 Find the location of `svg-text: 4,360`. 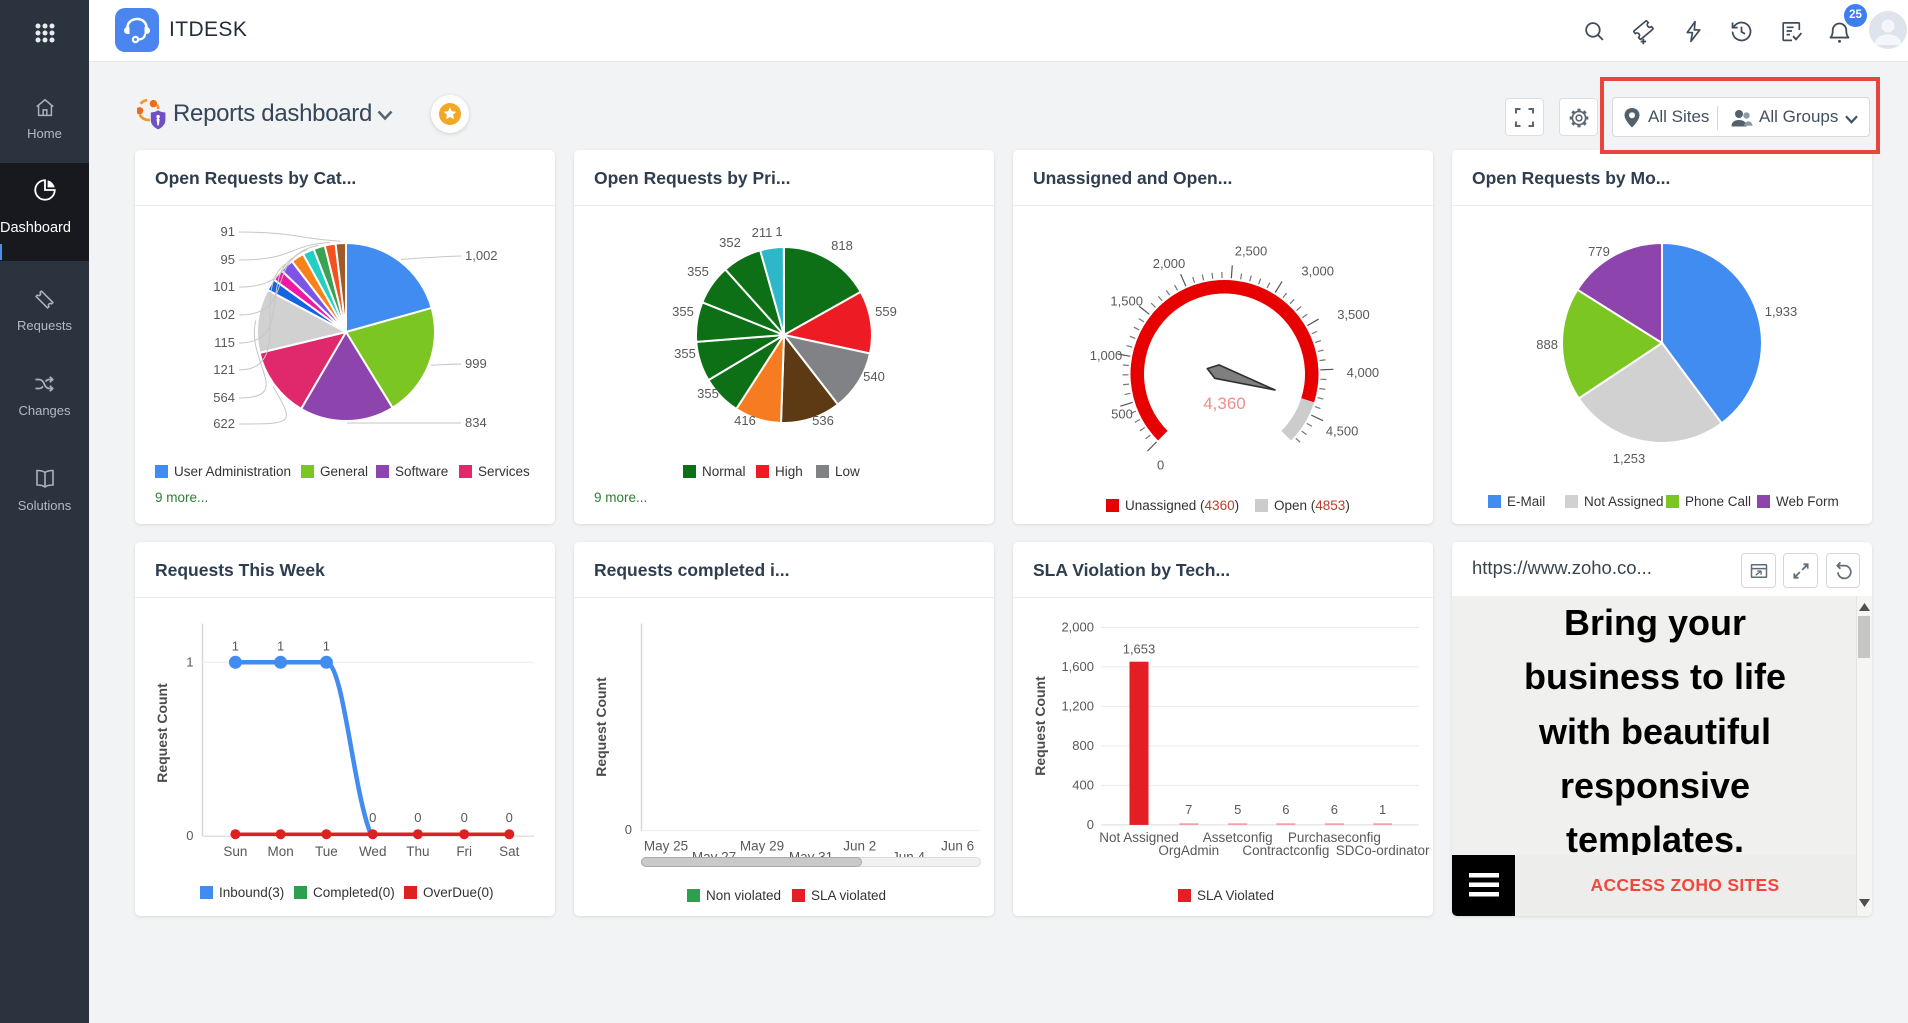

svg-text: 4,360 is located at coordinates (1224, 403).